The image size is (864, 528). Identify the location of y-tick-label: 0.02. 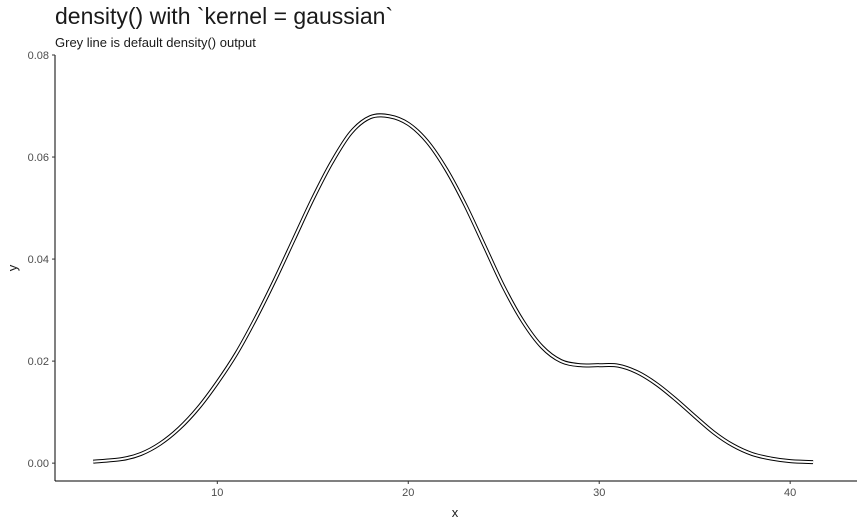
(38, 362).